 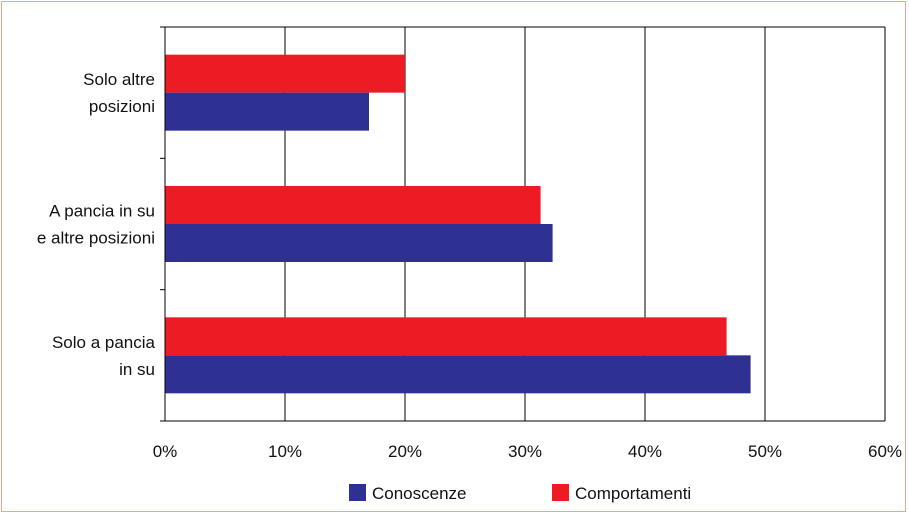 What do you see at coordinates (560, 492) in the screenshot?
I see `legend-swatch-comportamenti` at bounding box center [560, 492].